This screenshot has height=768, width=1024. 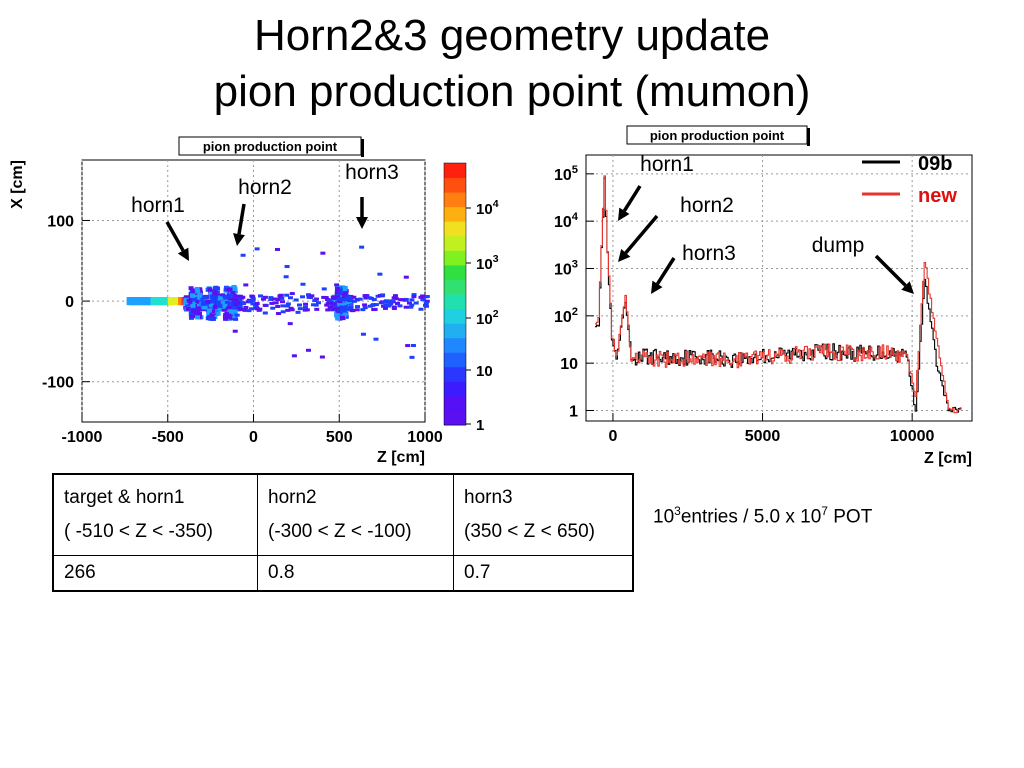 What do you see at coordinates (566, 221) in the screenshot?
I see `y-tick-label: 104` at bounding box center [566, 221].